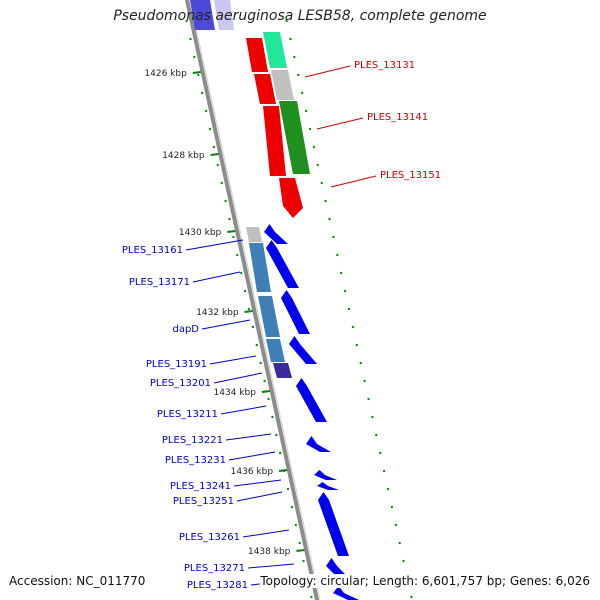  Describe the element at coordinates (384, 65) in the screenshot. I see `gene-label: PLES_13131` at that location.